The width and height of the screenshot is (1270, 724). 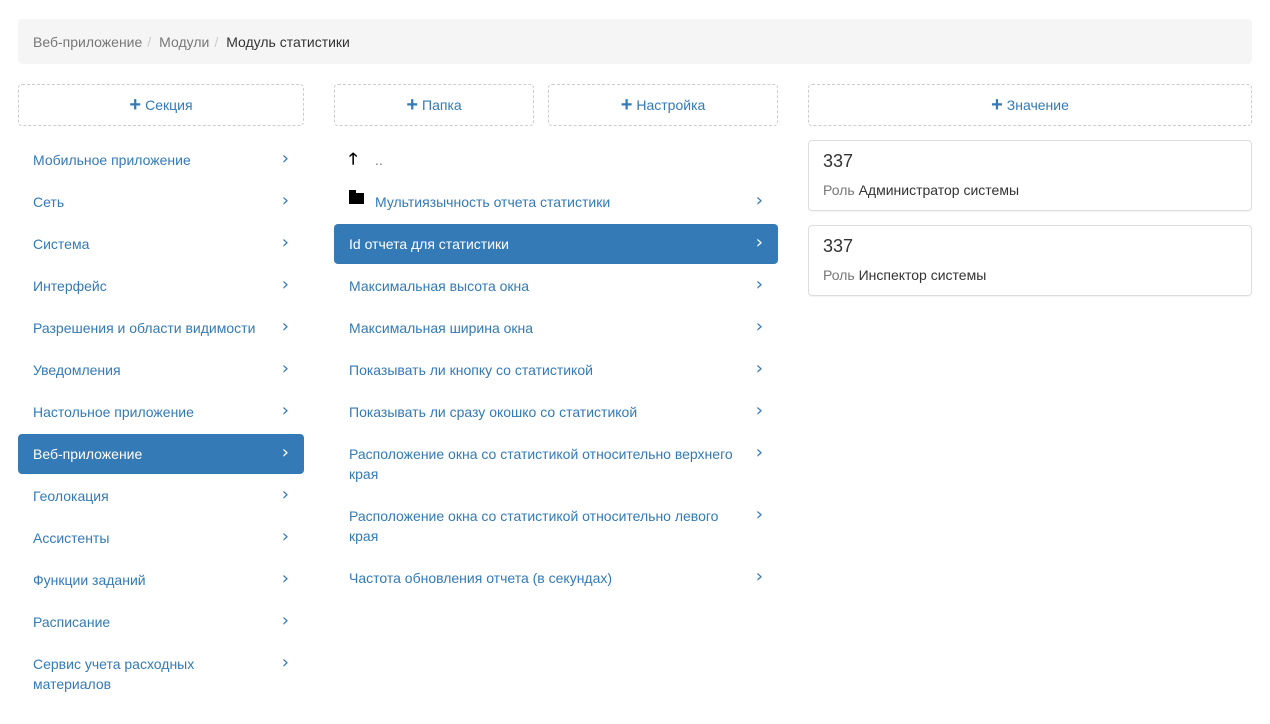 I want to click on arrow-up-icon: 🡑, so click(x=353, y=159).